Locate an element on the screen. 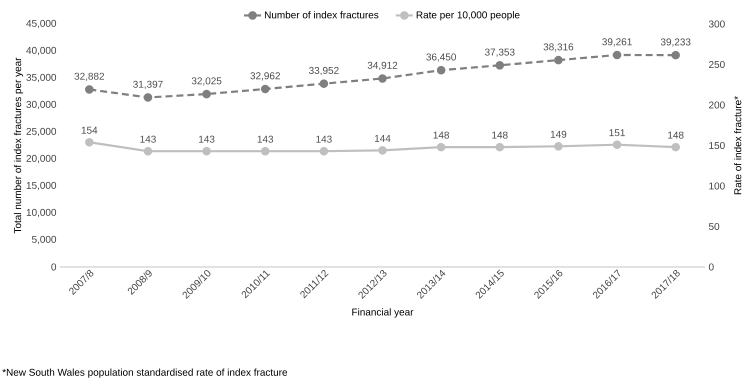 The width and height of the screenshot is (751, 384). data-label: 154 is located at coordinates (90, 130).